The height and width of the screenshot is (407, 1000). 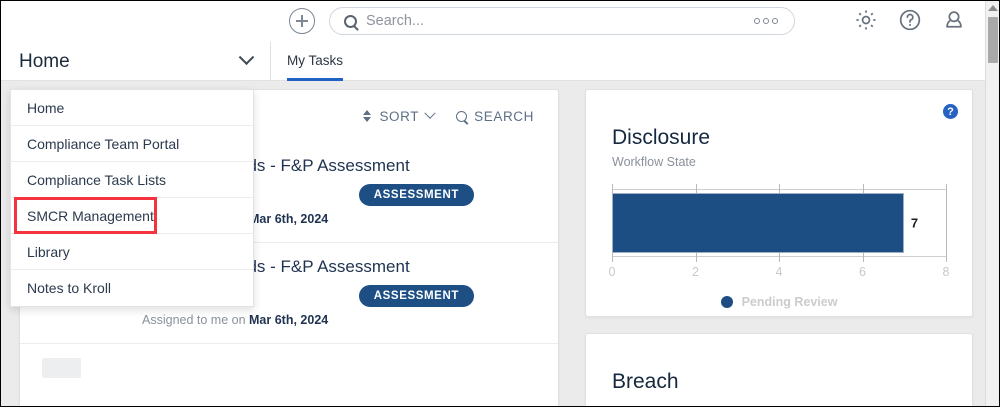 I want to click on vertical-scrollbar, so click(x=992, y=203).